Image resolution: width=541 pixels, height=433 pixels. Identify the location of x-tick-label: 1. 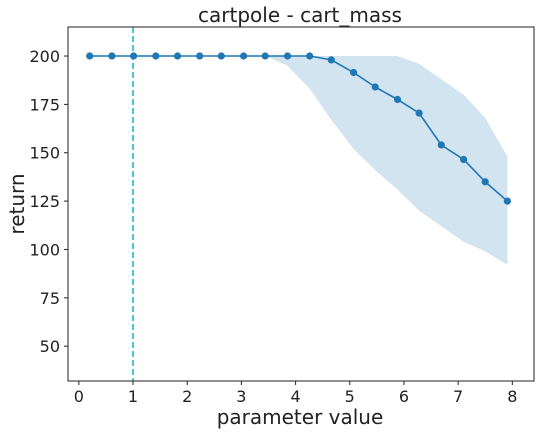
(133, 396).